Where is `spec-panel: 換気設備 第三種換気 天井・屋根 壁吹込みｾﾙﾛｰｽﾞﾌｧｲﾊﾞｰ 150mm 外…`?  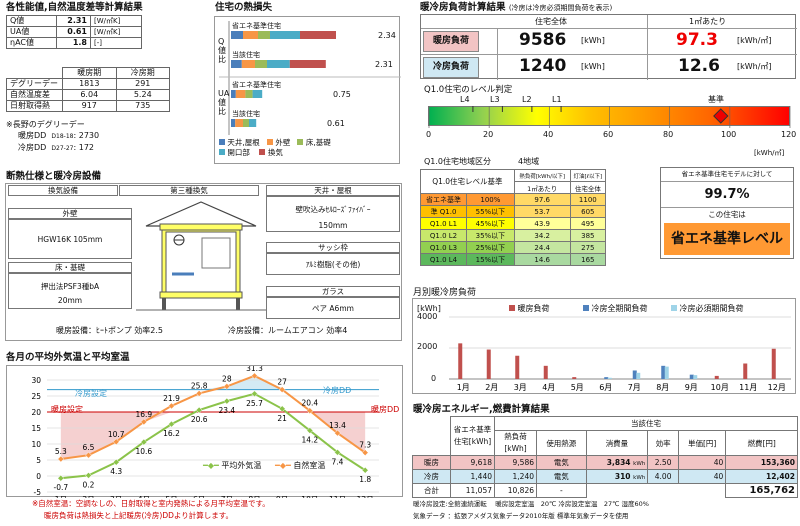
spec-panel: 換気設備 第三種換気 天井・屋根 壁吹込みｾﾙﾛｰｽﾞﾌｧｲﾊﾞｰ 150mm 外… is located at coordinates (203, 262).